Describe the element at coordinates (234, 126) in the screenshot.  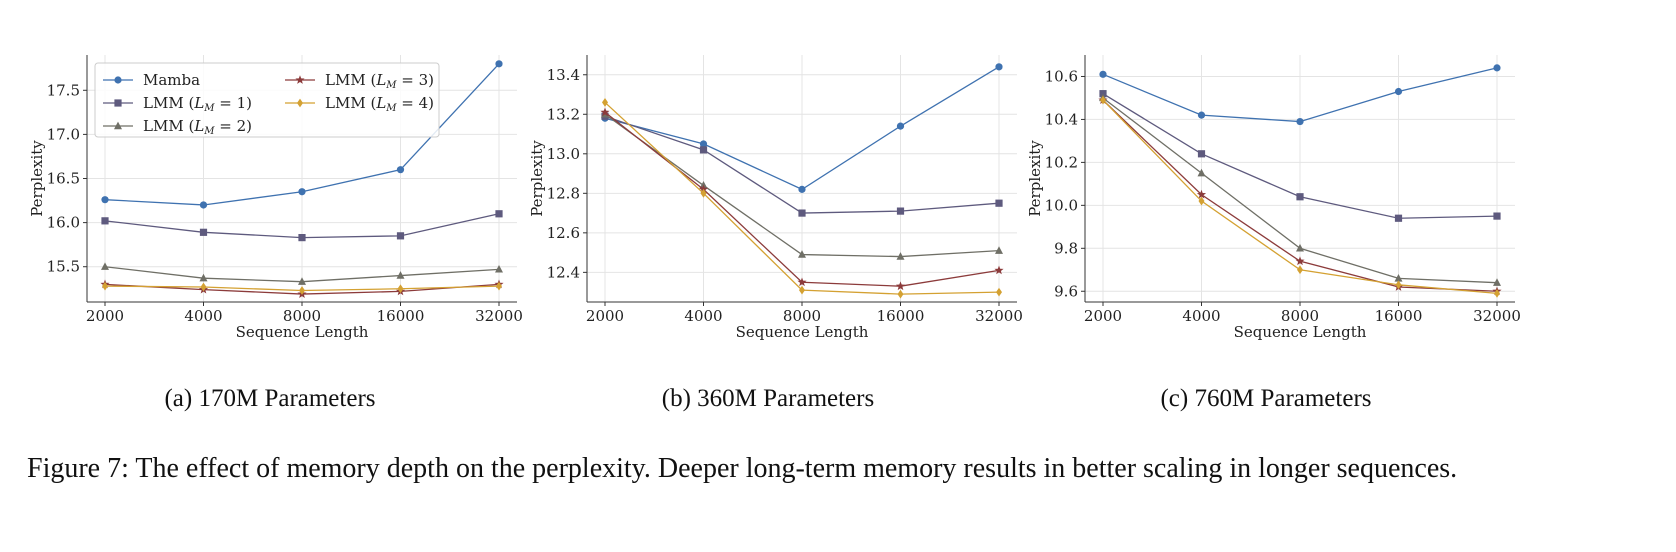
I see `legend-label-suffix: = 2)` at that location.